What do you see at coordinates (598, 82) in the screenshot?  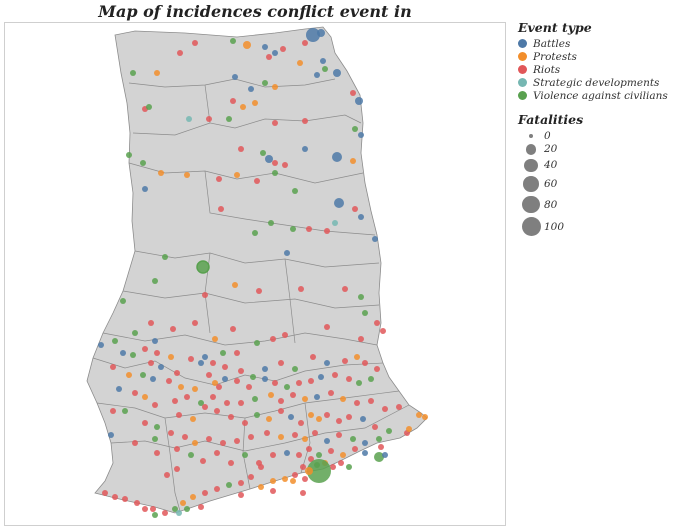 I see `legend-item: Strategic developments` at bounding box center [598, 82].